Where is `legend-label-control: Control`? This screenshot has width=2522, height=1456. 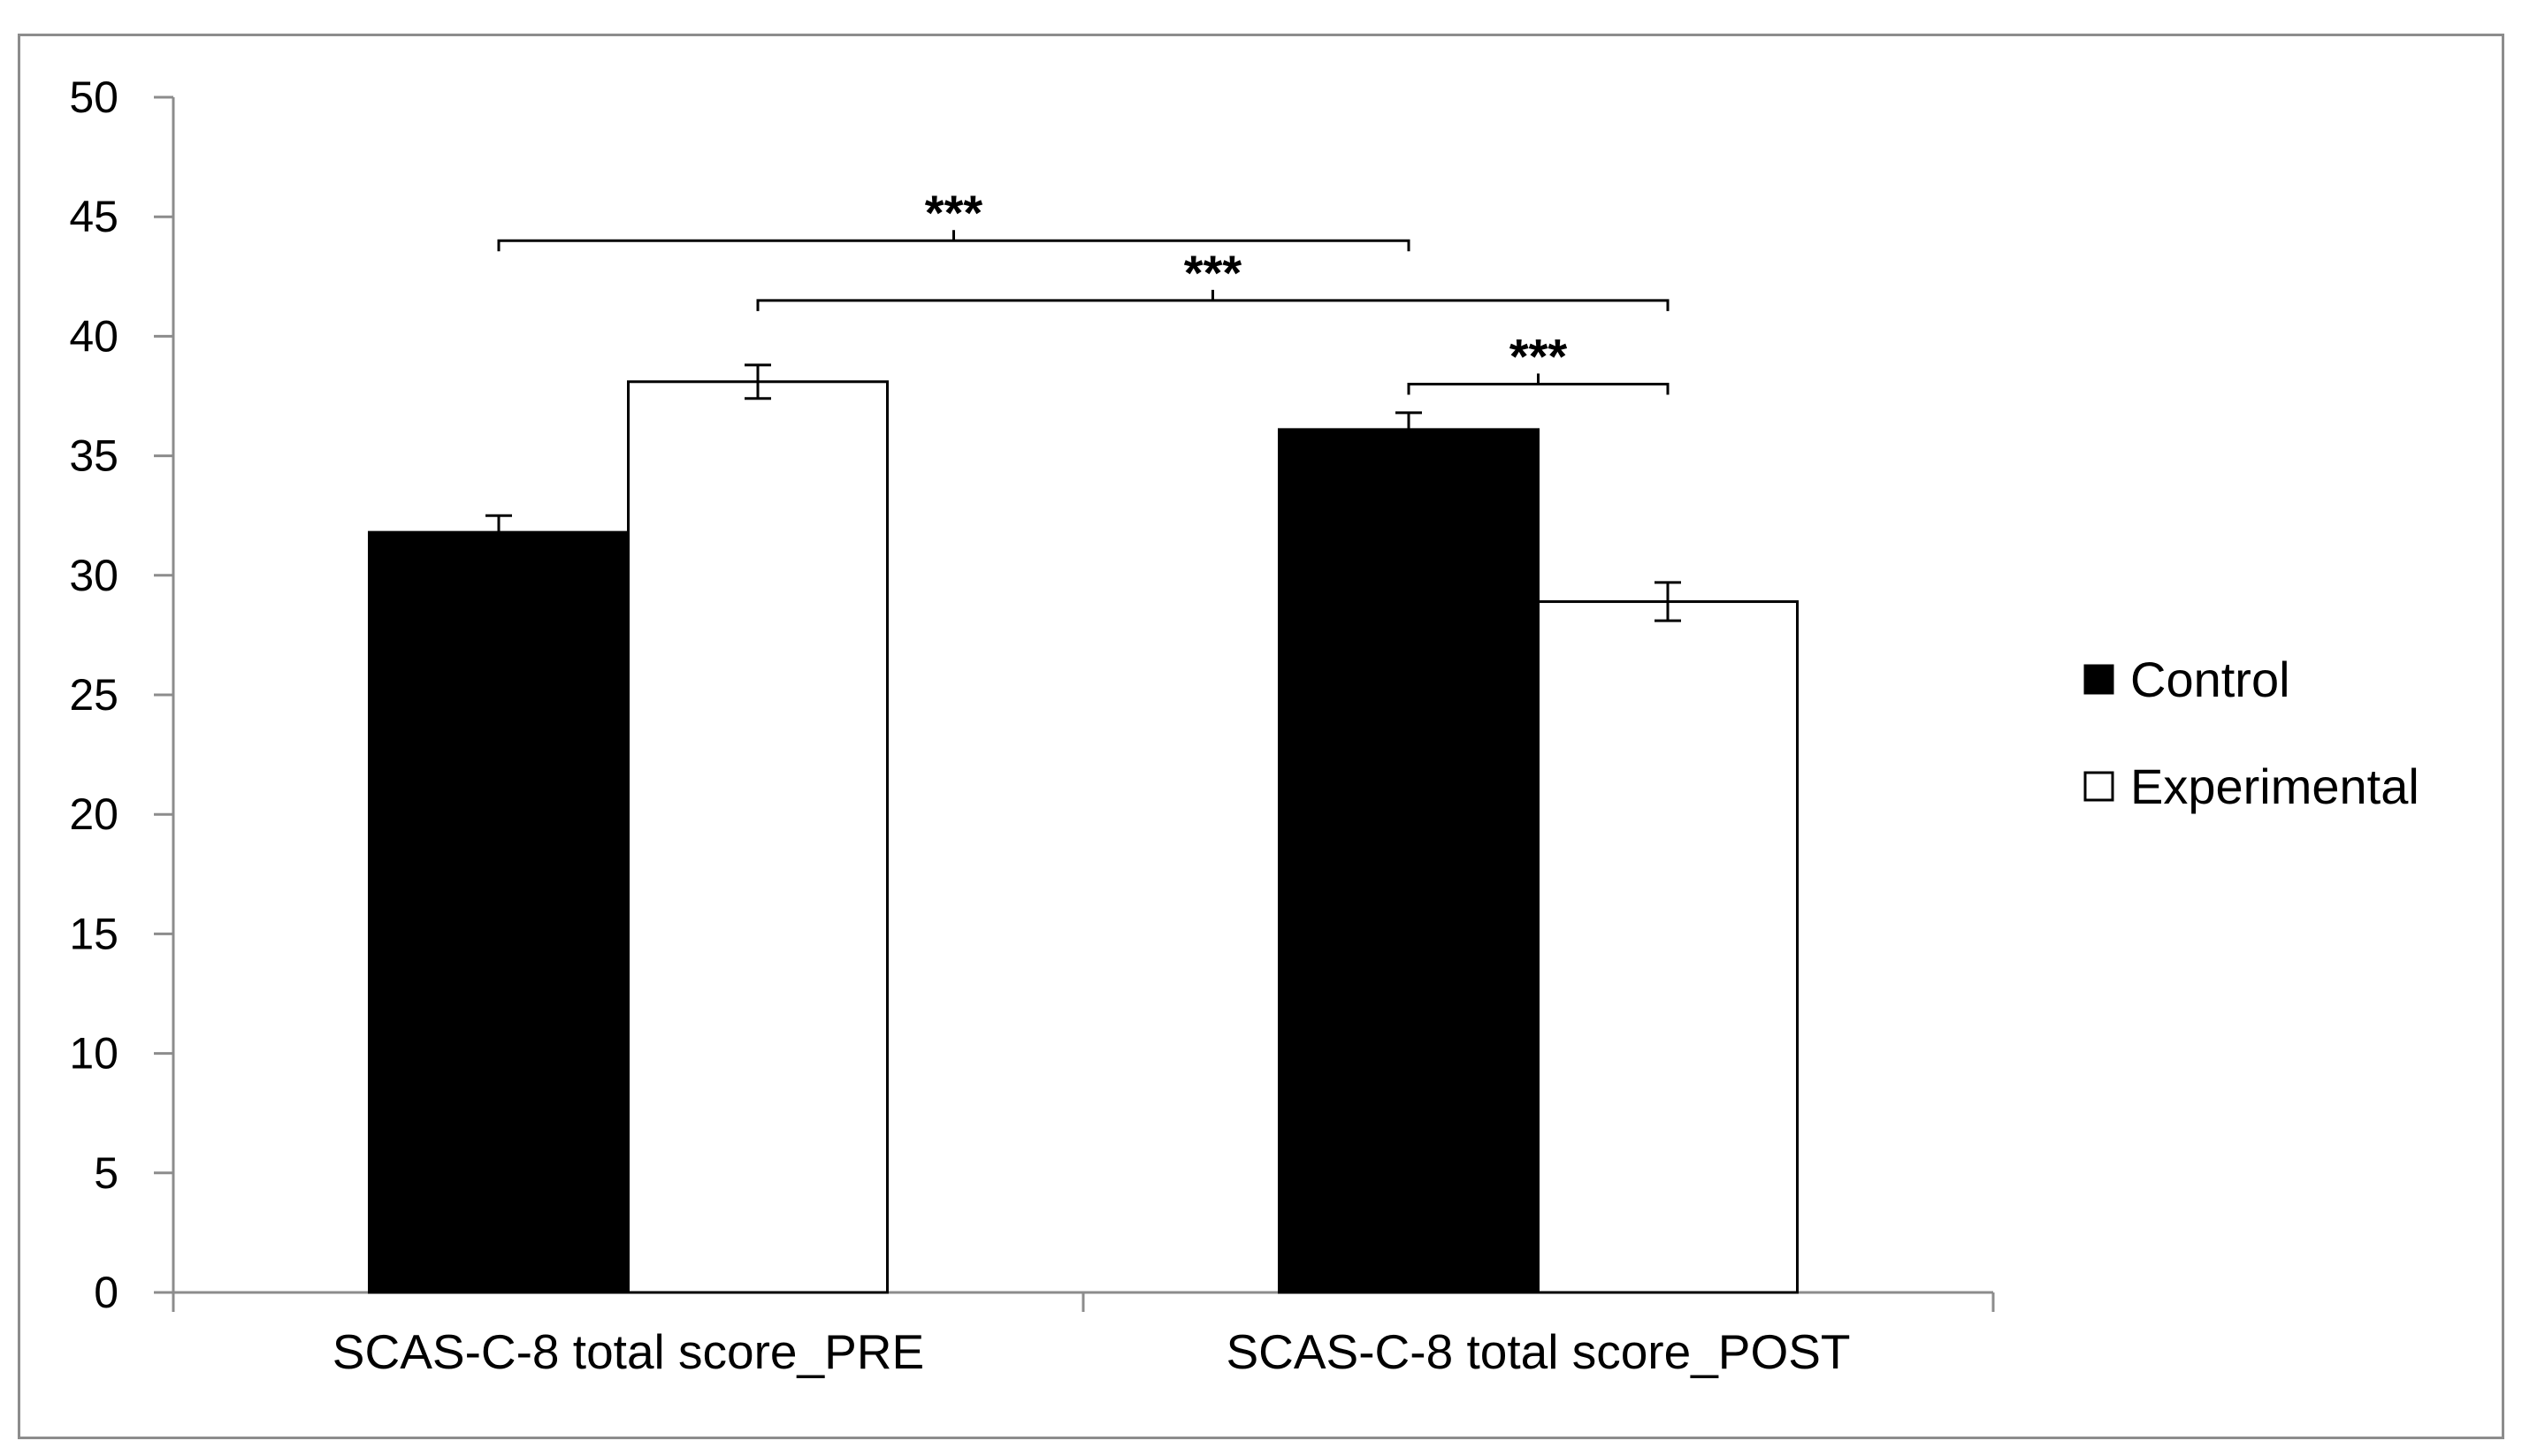
legend-label-control: Control is located at coordinates (2210, 679).